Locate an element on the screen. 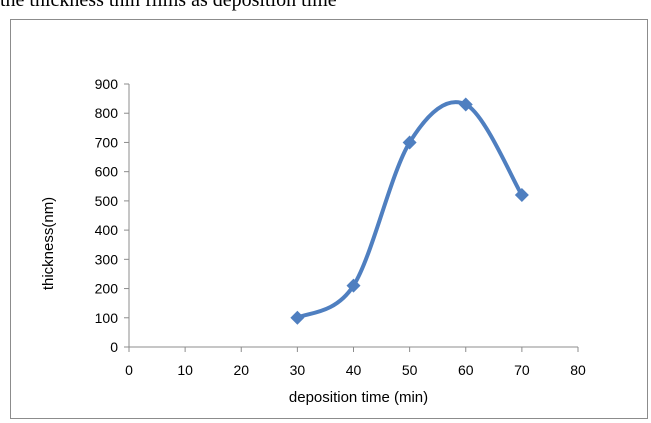  y-tick-label: 0 is located at coordinates (114, 347).